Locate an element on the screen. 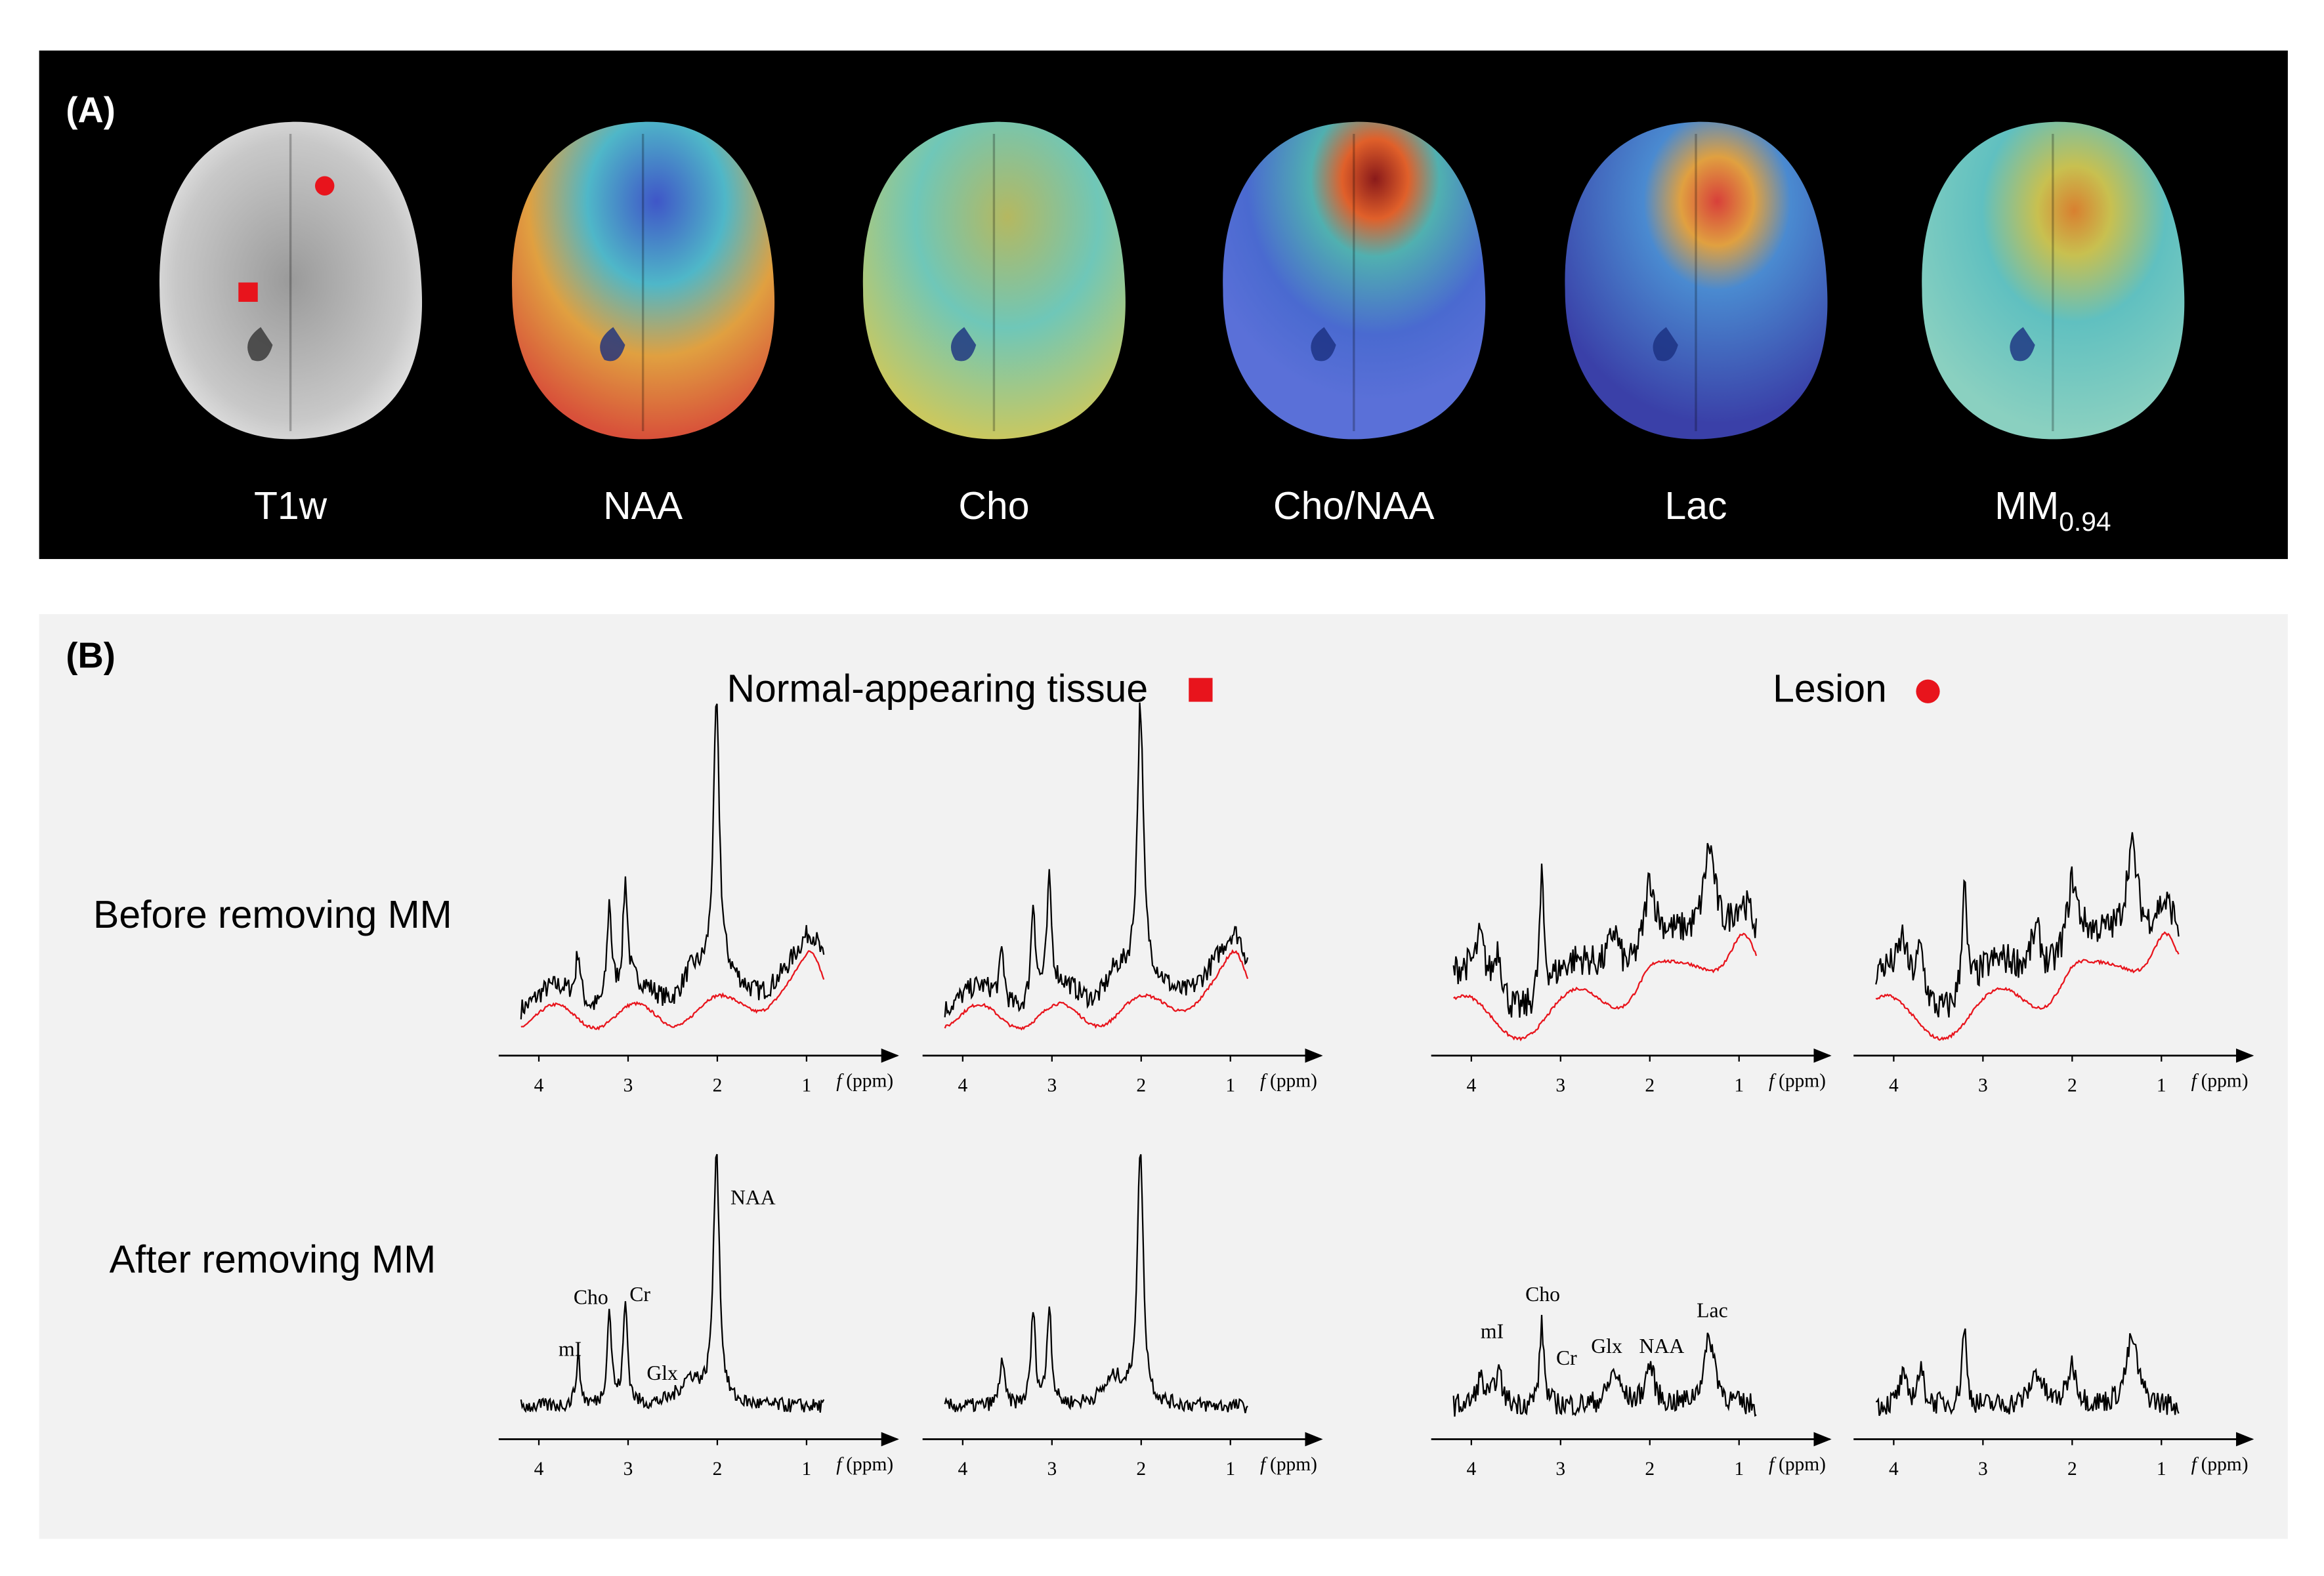 The height and width of the screenshot is (1576, 2324). map-label: Cho is located at coordinates (993, 506).